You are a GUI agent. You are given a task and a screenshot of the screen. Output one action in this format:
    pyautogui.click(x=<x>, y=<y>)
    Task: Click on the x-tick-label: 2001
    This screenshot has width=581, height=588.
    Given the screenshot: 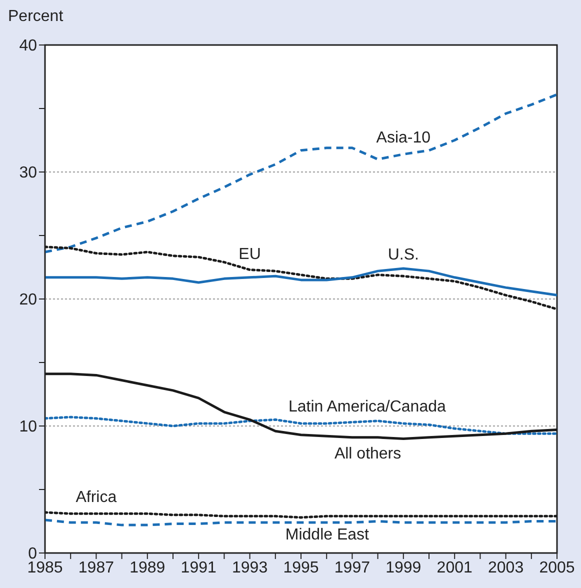 What is the action you would take?
    pyautogui.click(x=454, y=567)
    